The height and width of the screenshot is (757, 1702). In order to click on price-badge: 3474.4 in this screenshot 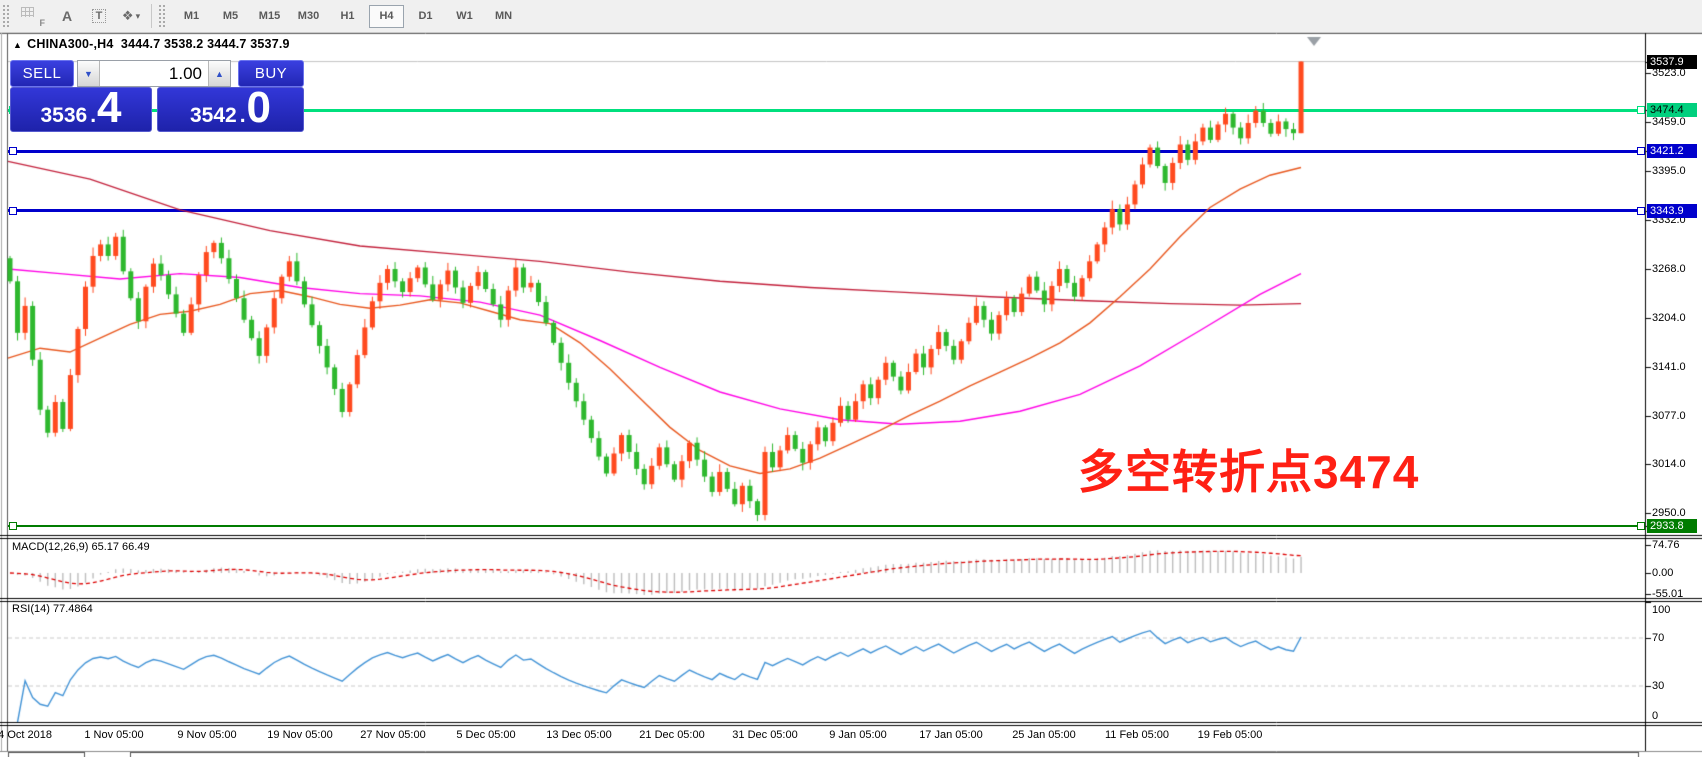, I will do `click(1672, 110)`.